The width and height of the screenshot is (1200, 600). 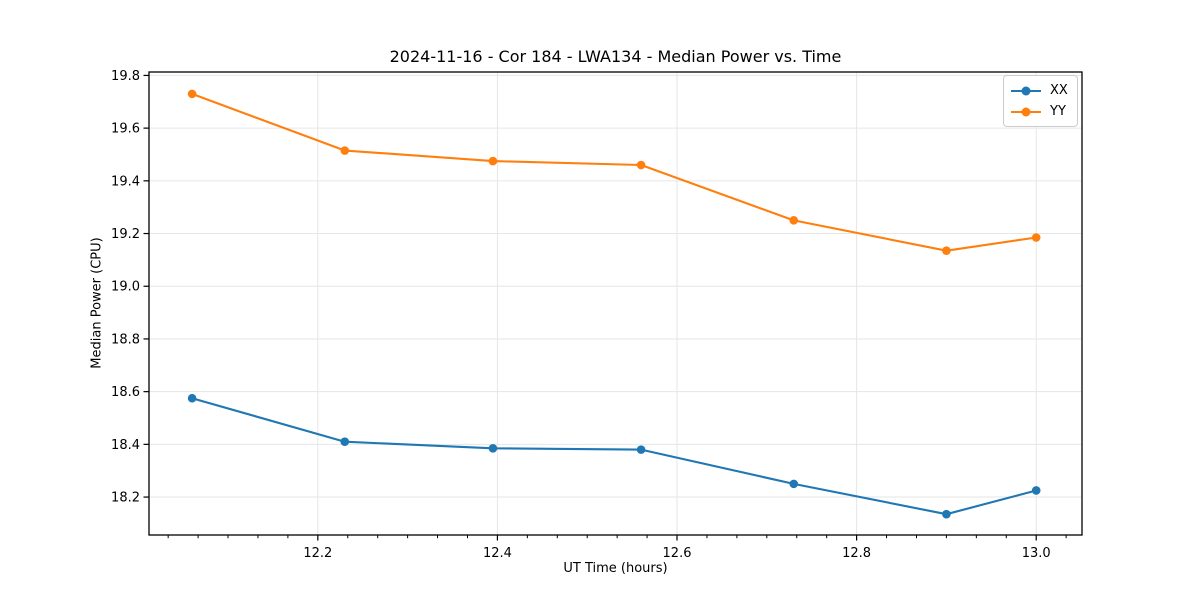 I want to click on series-xx, so click(x=614, y=456).